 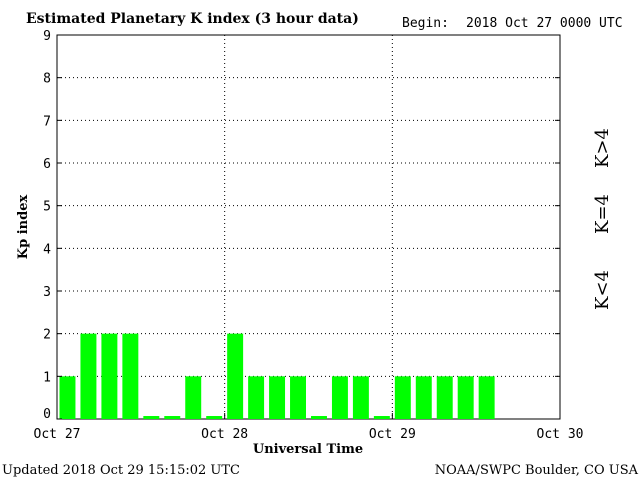 What do you see at coordinates (602, 290) in the screenshot?
I see `legend-k-less-4: K<4` at bounding box center [602, 290].